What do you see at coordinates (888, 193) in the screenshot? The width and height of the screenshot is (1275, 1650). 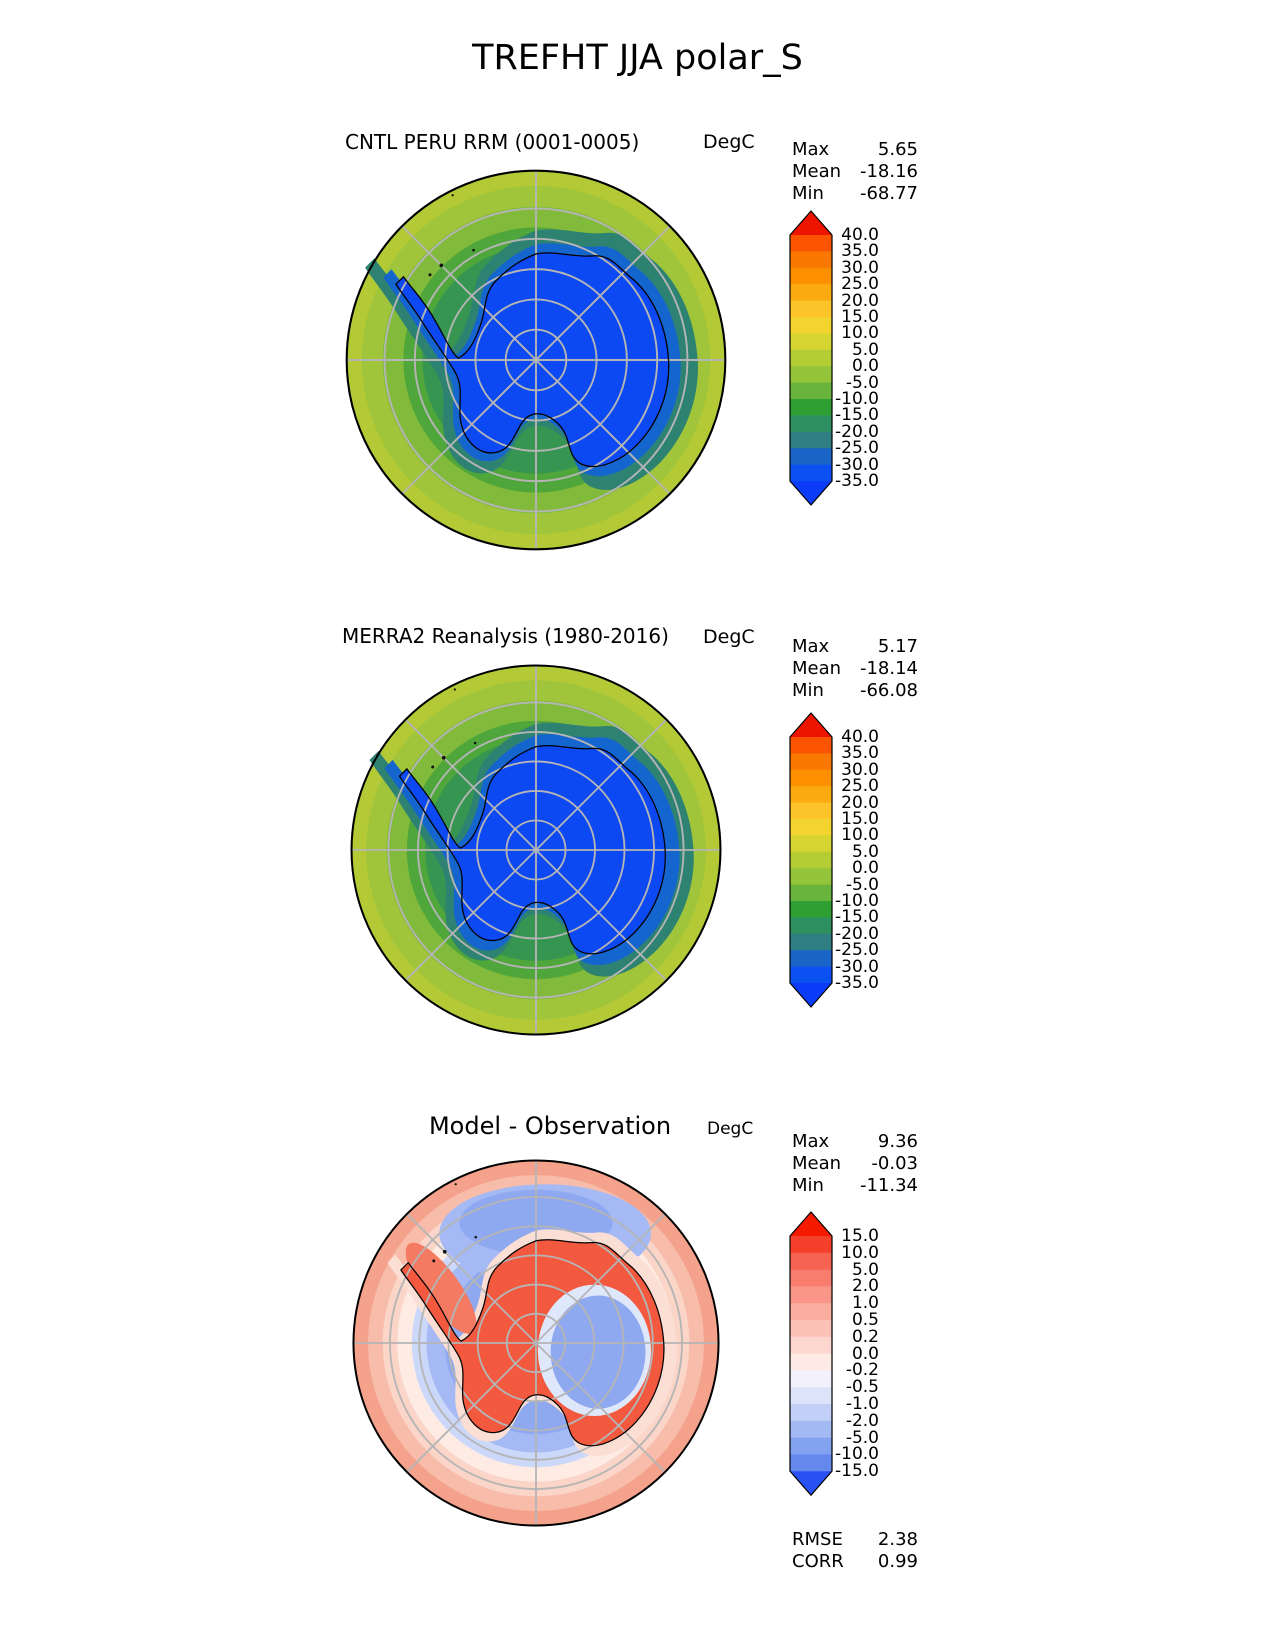 I see `stat-value: -68.77` at bounding box center [888, 193].